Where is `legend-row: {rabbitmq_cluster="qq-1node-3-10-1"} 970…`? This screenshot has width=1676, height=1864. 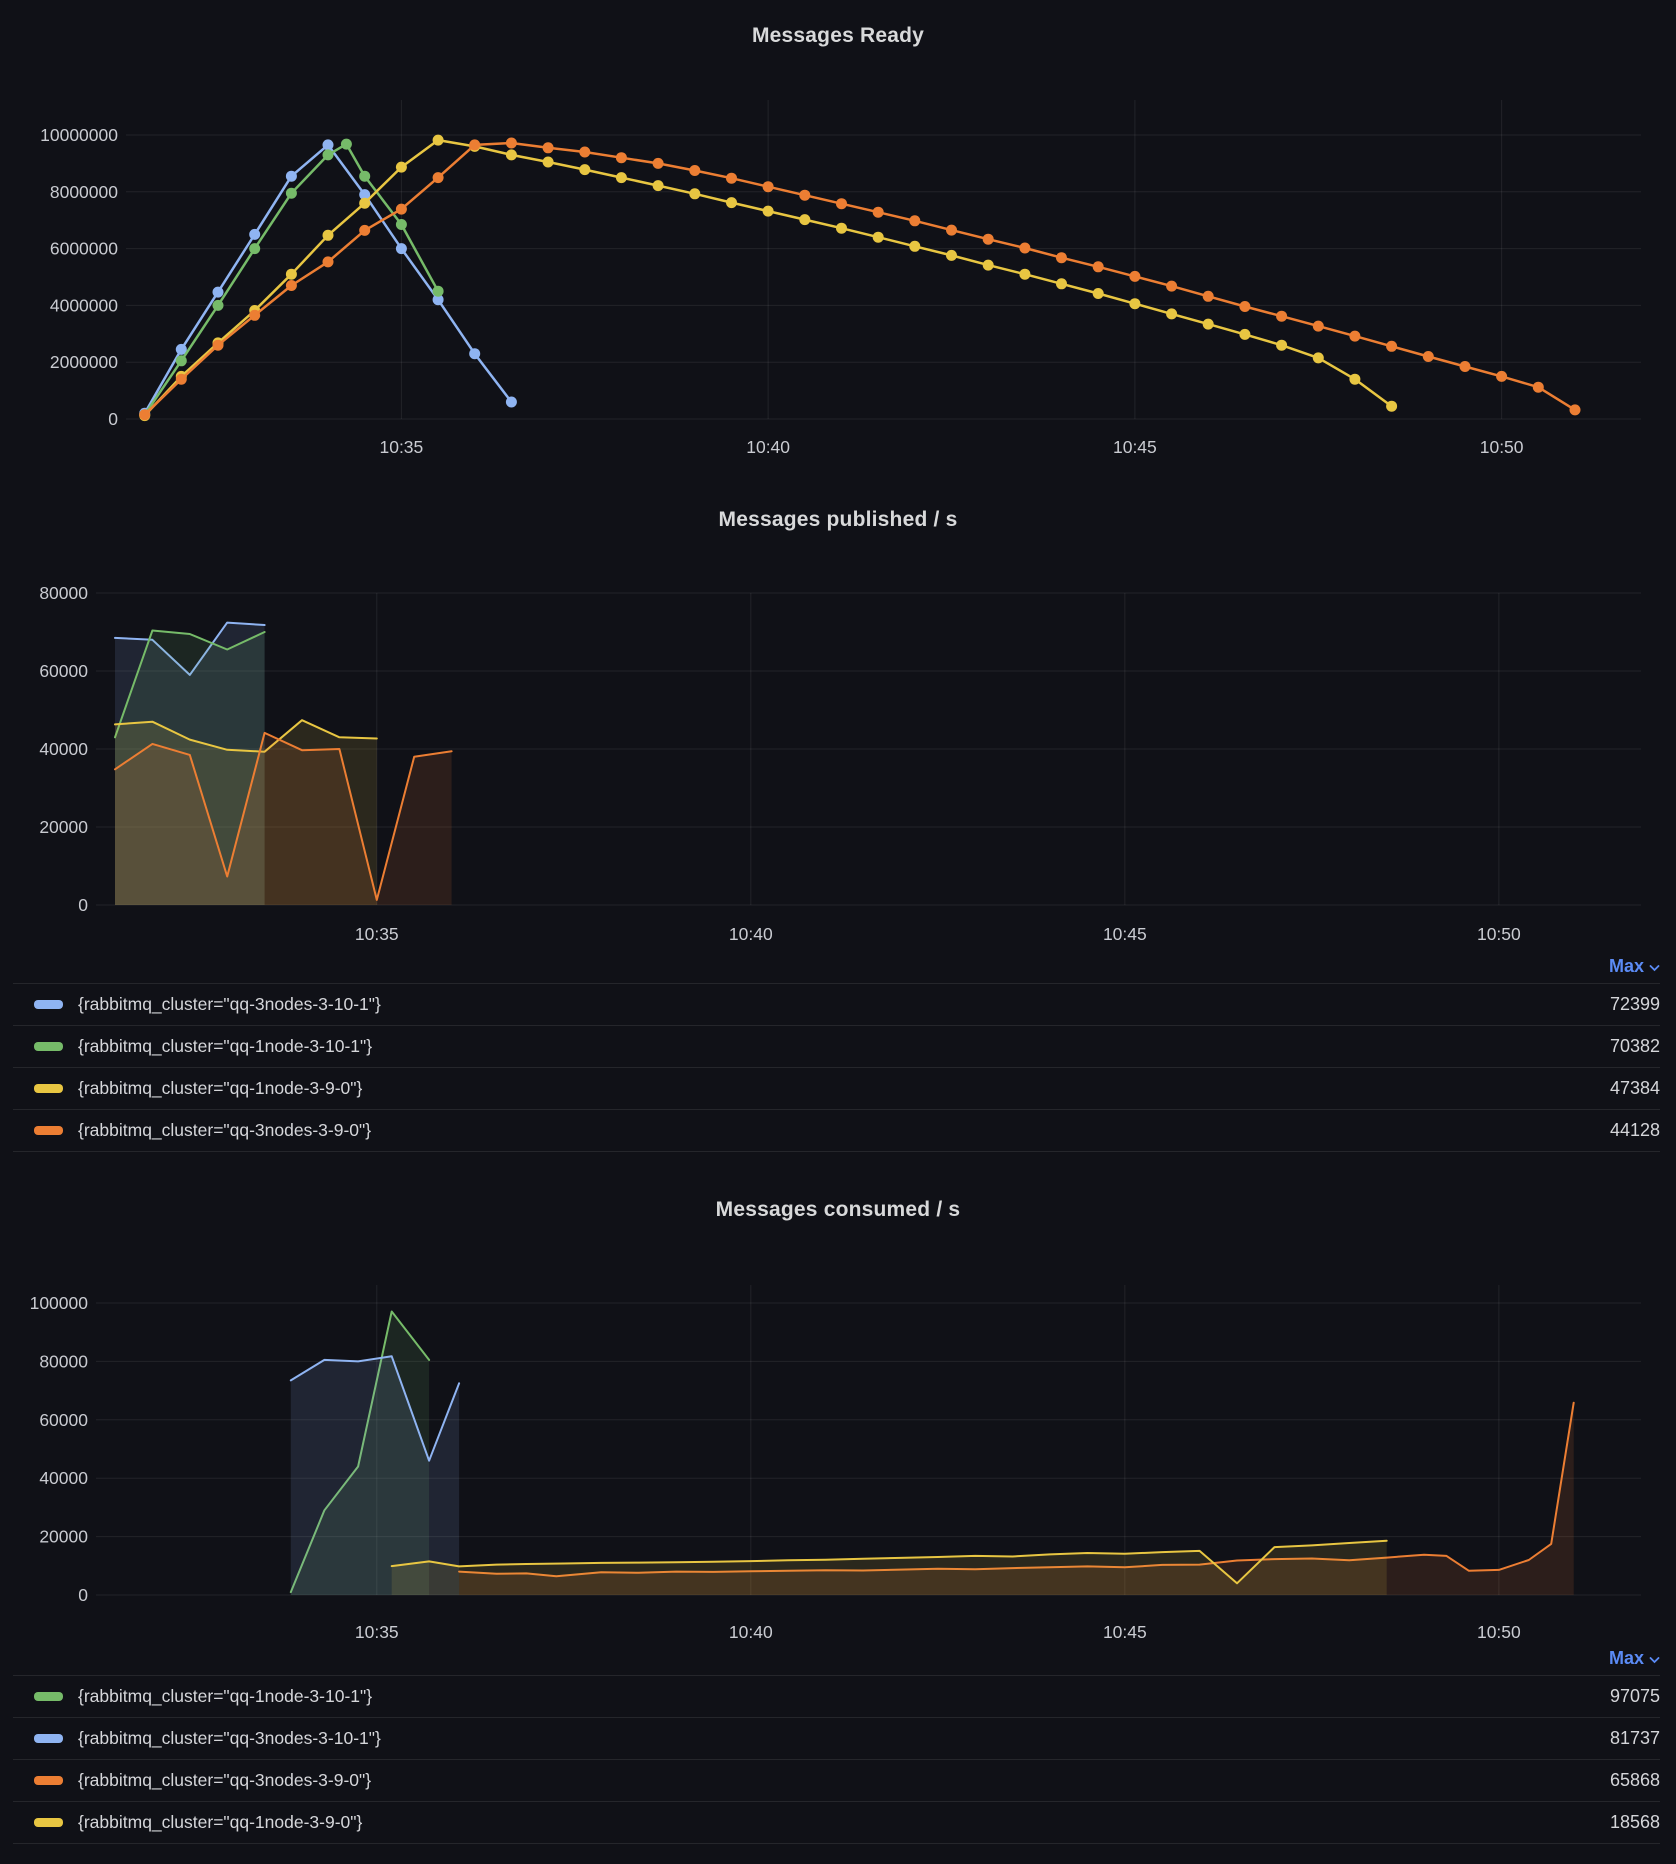
legend-row: {rabbitmq_cluster="qq-1node-3-10-1"} 970… is located at coordinates (836, 1696).